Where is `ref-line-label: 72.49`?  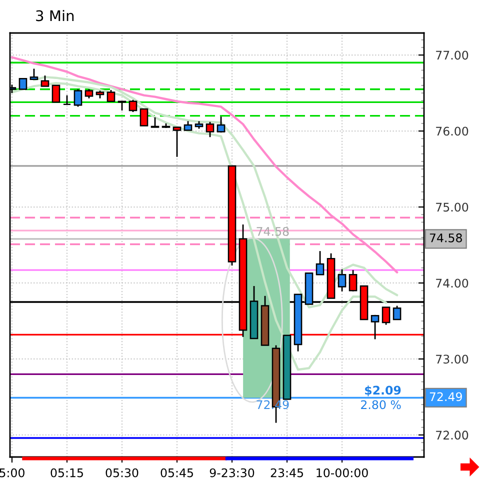 ref-line-label: 72.49 is located at coordinates (446, 397).